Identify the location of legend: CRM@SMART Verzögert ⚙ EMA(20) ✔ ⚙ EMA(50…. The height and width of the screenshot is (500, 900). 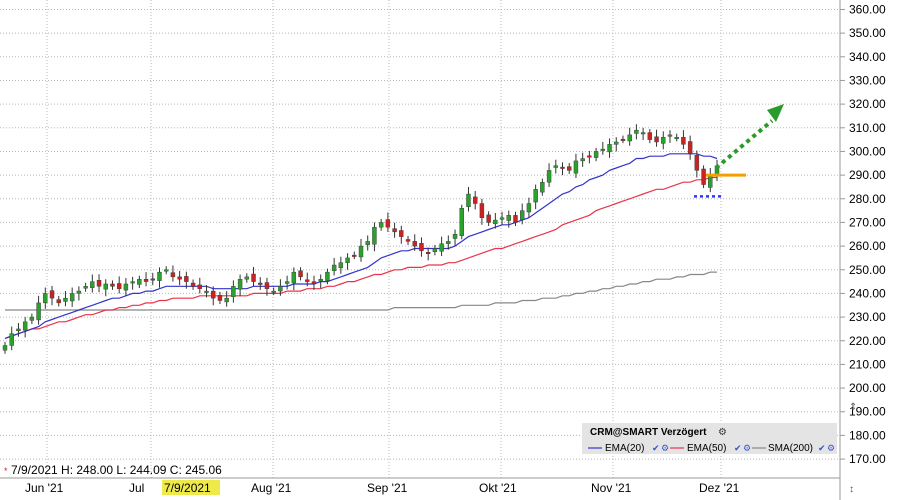
(709, 438).